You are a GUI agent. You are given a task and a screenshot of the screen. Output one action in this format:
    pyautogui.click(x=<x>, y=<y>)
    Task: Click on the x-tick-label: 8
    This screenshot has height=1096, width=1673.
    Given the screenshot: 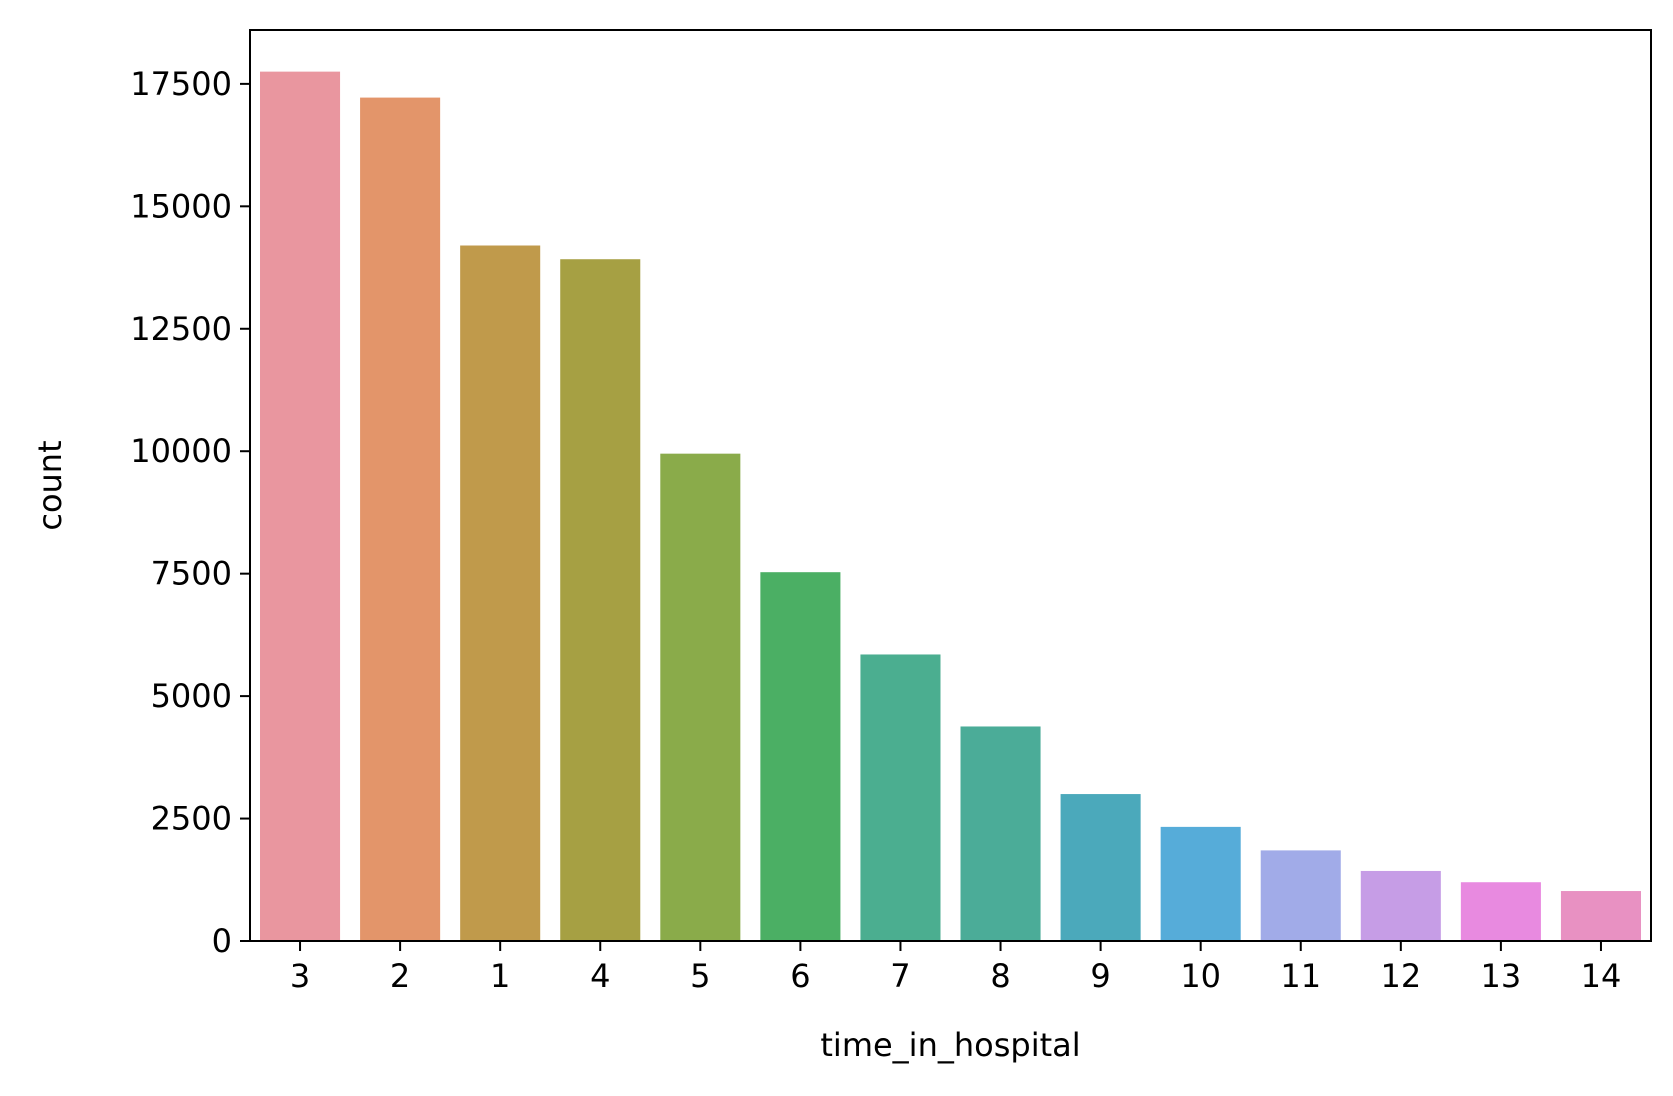 What is the action you would take?
    pyautogui.click(x=1000, y=976)
    